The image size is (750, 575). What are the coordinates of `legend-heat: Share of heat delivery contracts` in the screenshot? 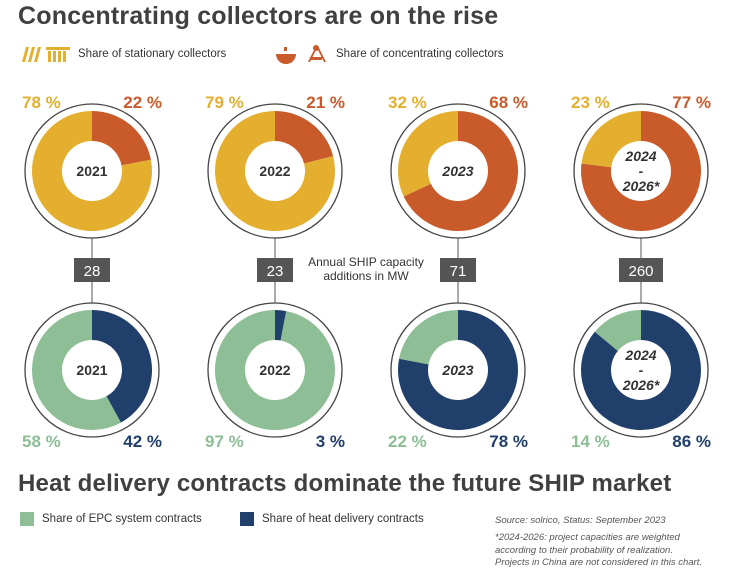 It's located at (332, 519).